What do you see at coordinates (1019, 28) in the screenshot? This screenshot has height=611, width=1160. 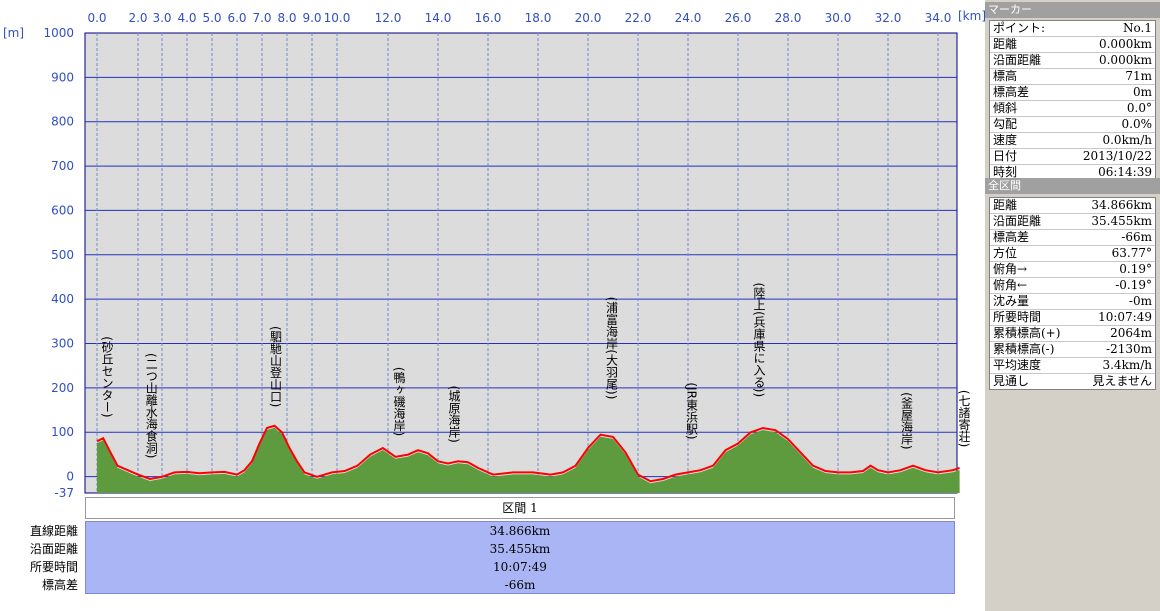 I see `panel-row-label: ポイント:` at bounding box center [1019, 28].